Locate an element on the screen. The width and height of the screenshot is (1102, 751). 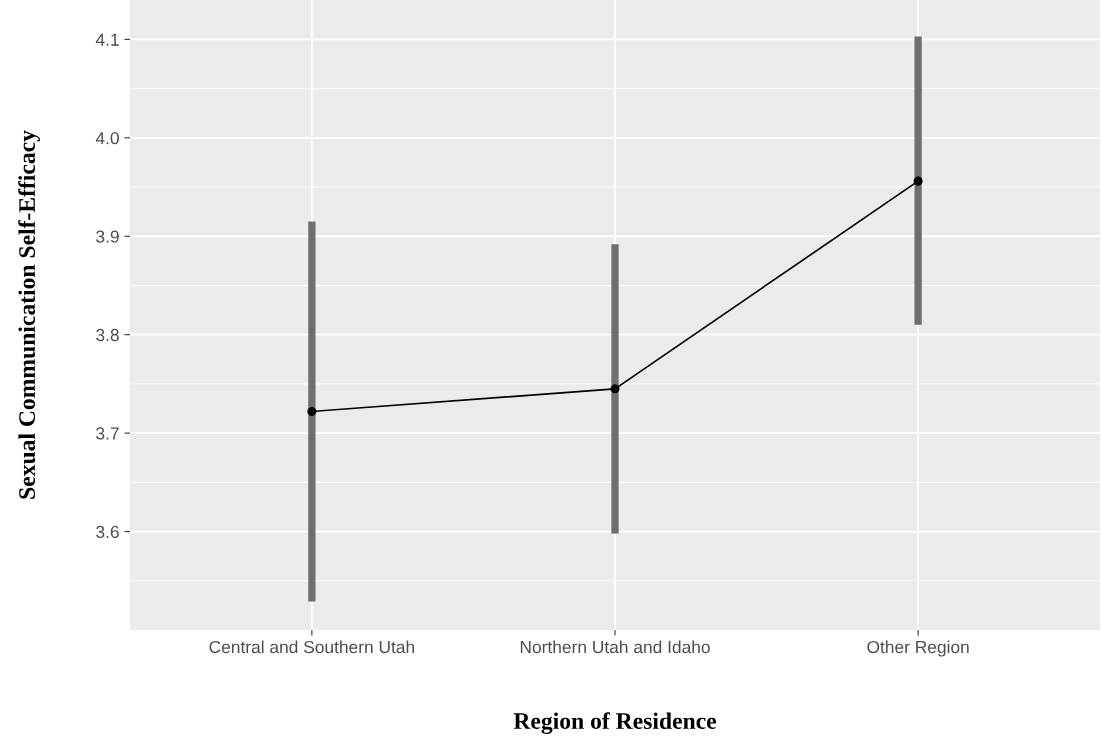
y-tick-label: 4.0 is located at coordinates (107, 138).